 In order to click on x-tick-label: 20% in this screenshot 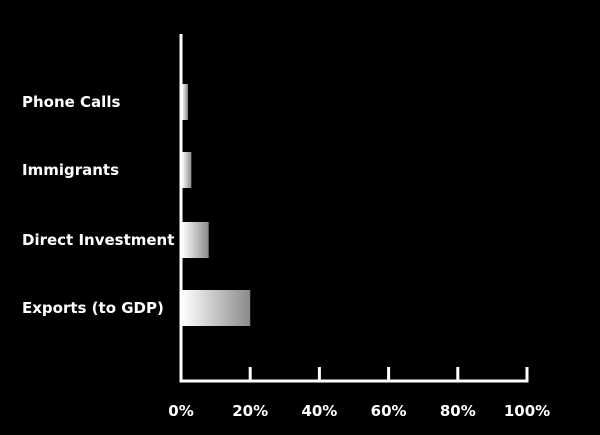, I will do `click(250, 411)`.